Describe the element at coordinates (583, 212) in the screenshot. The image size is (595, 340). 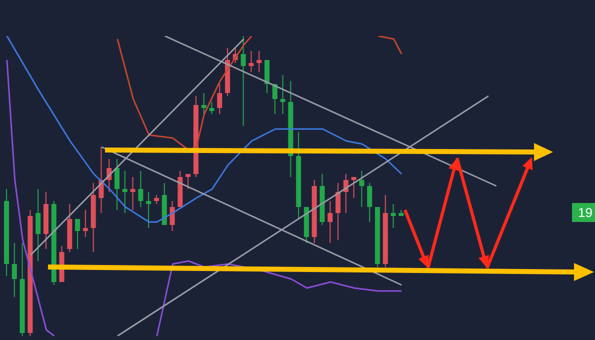
I see `annotation: 19` at that location.